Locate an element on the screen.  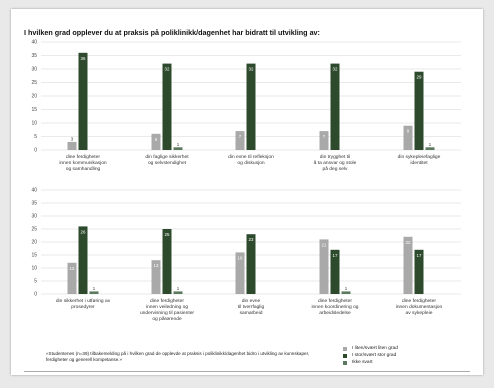
data-label: 16 is located at coordinates (240, 257).